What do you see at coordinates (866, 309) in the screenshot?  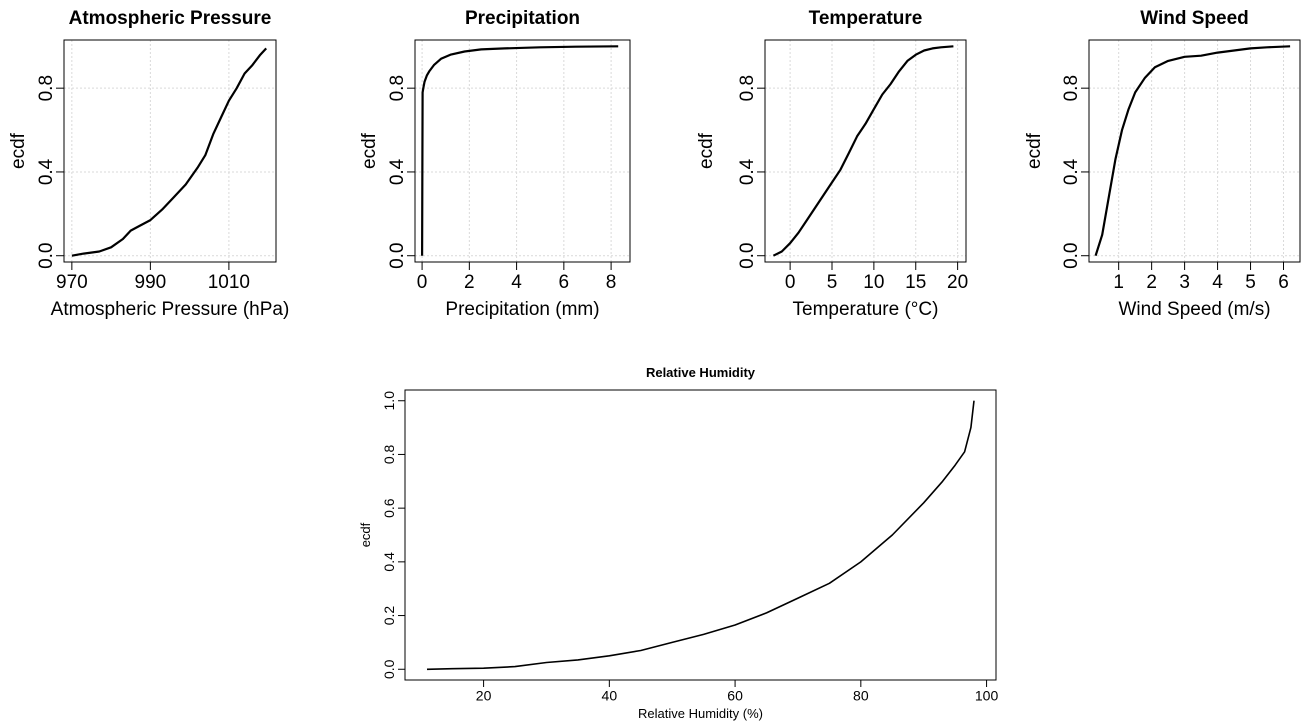 I see `x-axis-label: Temperature (°C)` at bounding box center [866, 309].